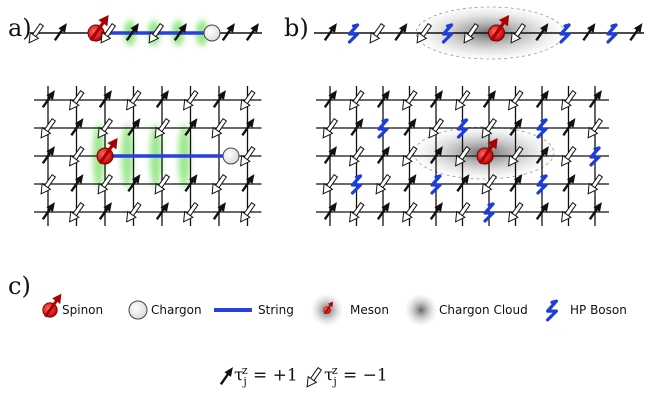 Image resolution: width=648 pixels, height=396 pixels. What do you see at coordinates (296, 28) in the screenshot?
I see `panel-label-b: b)` at bounding box center [296, 28].